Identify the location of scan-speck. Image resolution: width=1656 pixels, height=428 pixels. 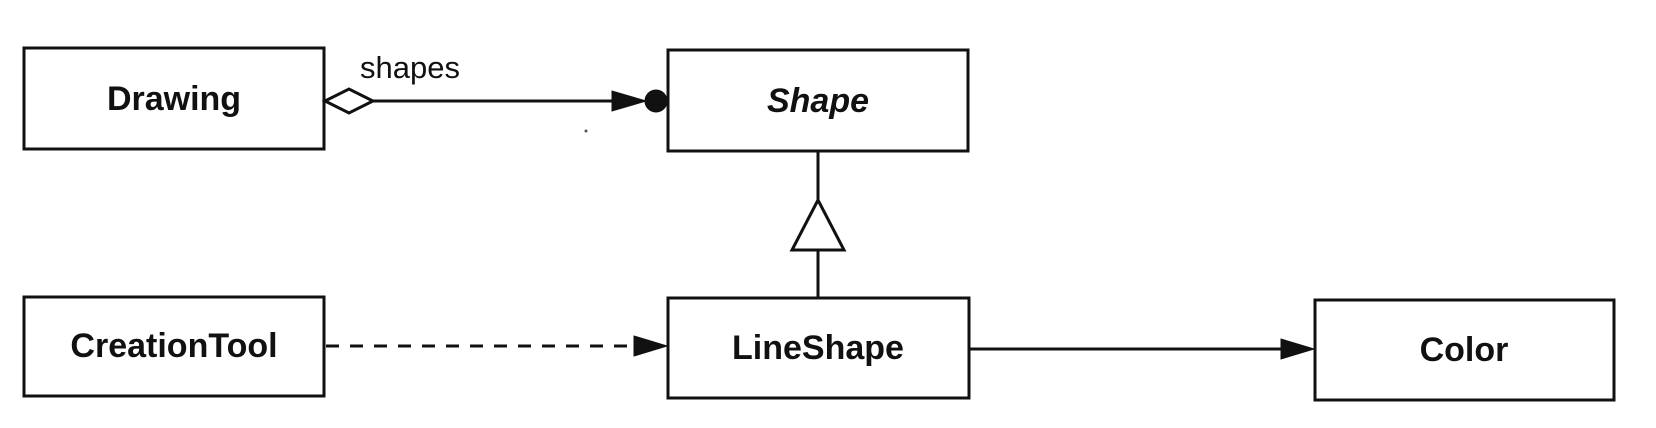
(586, 131).